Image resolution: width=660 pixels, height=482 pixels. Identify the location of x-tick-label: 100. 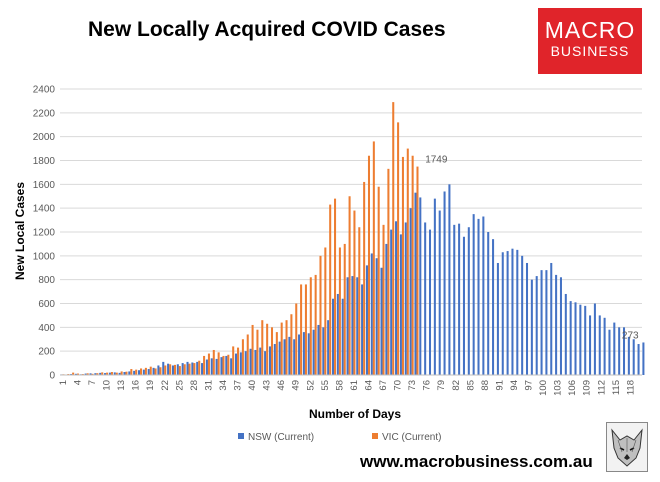
(543, 388).